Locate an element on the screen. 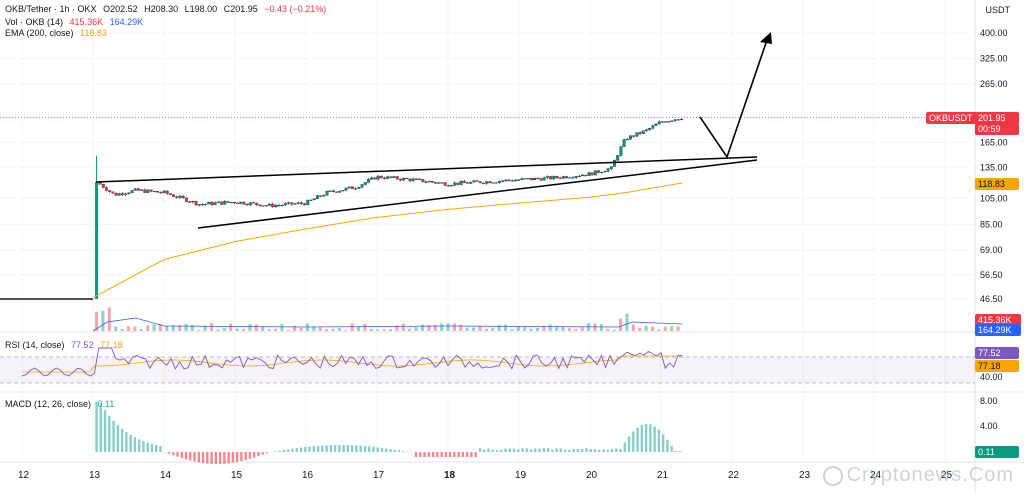 The width and height of the screenshot is (1024, 493). date-tick-label: 19 is located at coordinates (521, 475).